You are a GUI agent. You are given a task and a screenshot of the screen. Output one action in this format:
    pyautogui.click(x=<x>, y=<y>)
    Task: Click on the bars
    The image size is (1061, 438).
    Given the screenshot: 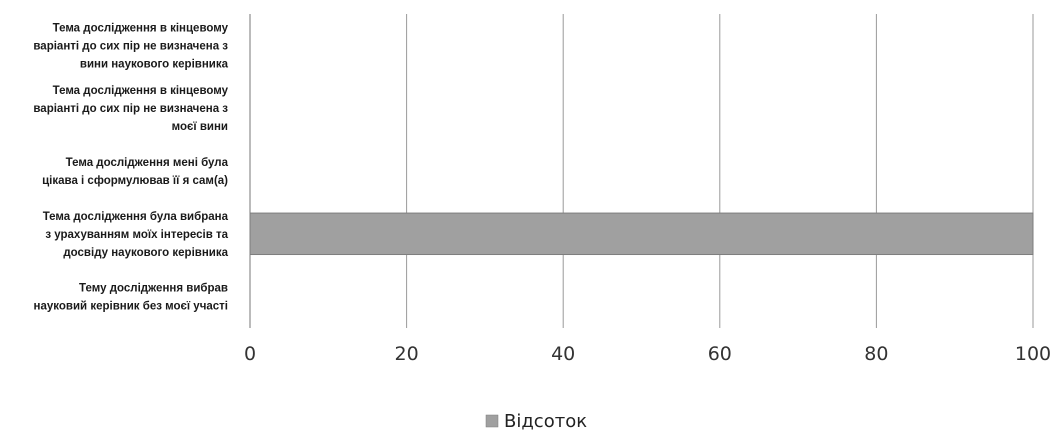 What is the action you would take?
    pyautogui.click(x=641, y=234)
    